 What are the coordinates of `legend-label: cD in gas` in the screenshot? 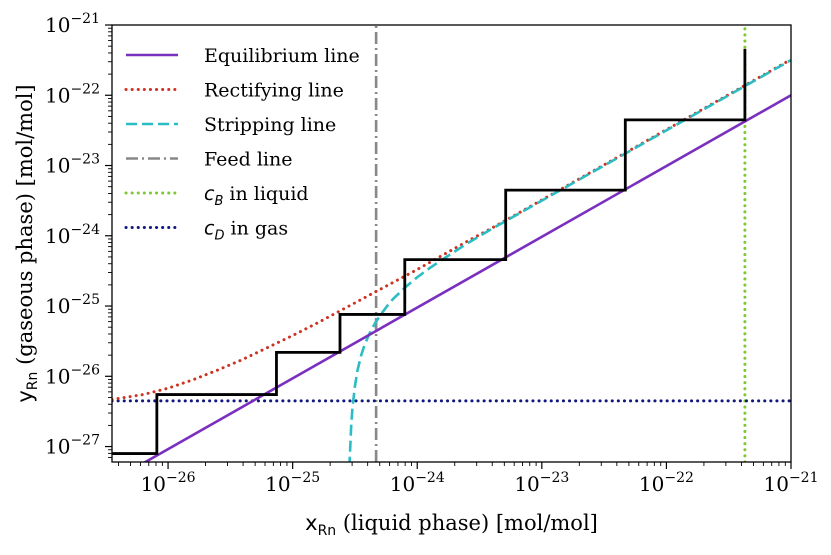 It's located at (246, 231).